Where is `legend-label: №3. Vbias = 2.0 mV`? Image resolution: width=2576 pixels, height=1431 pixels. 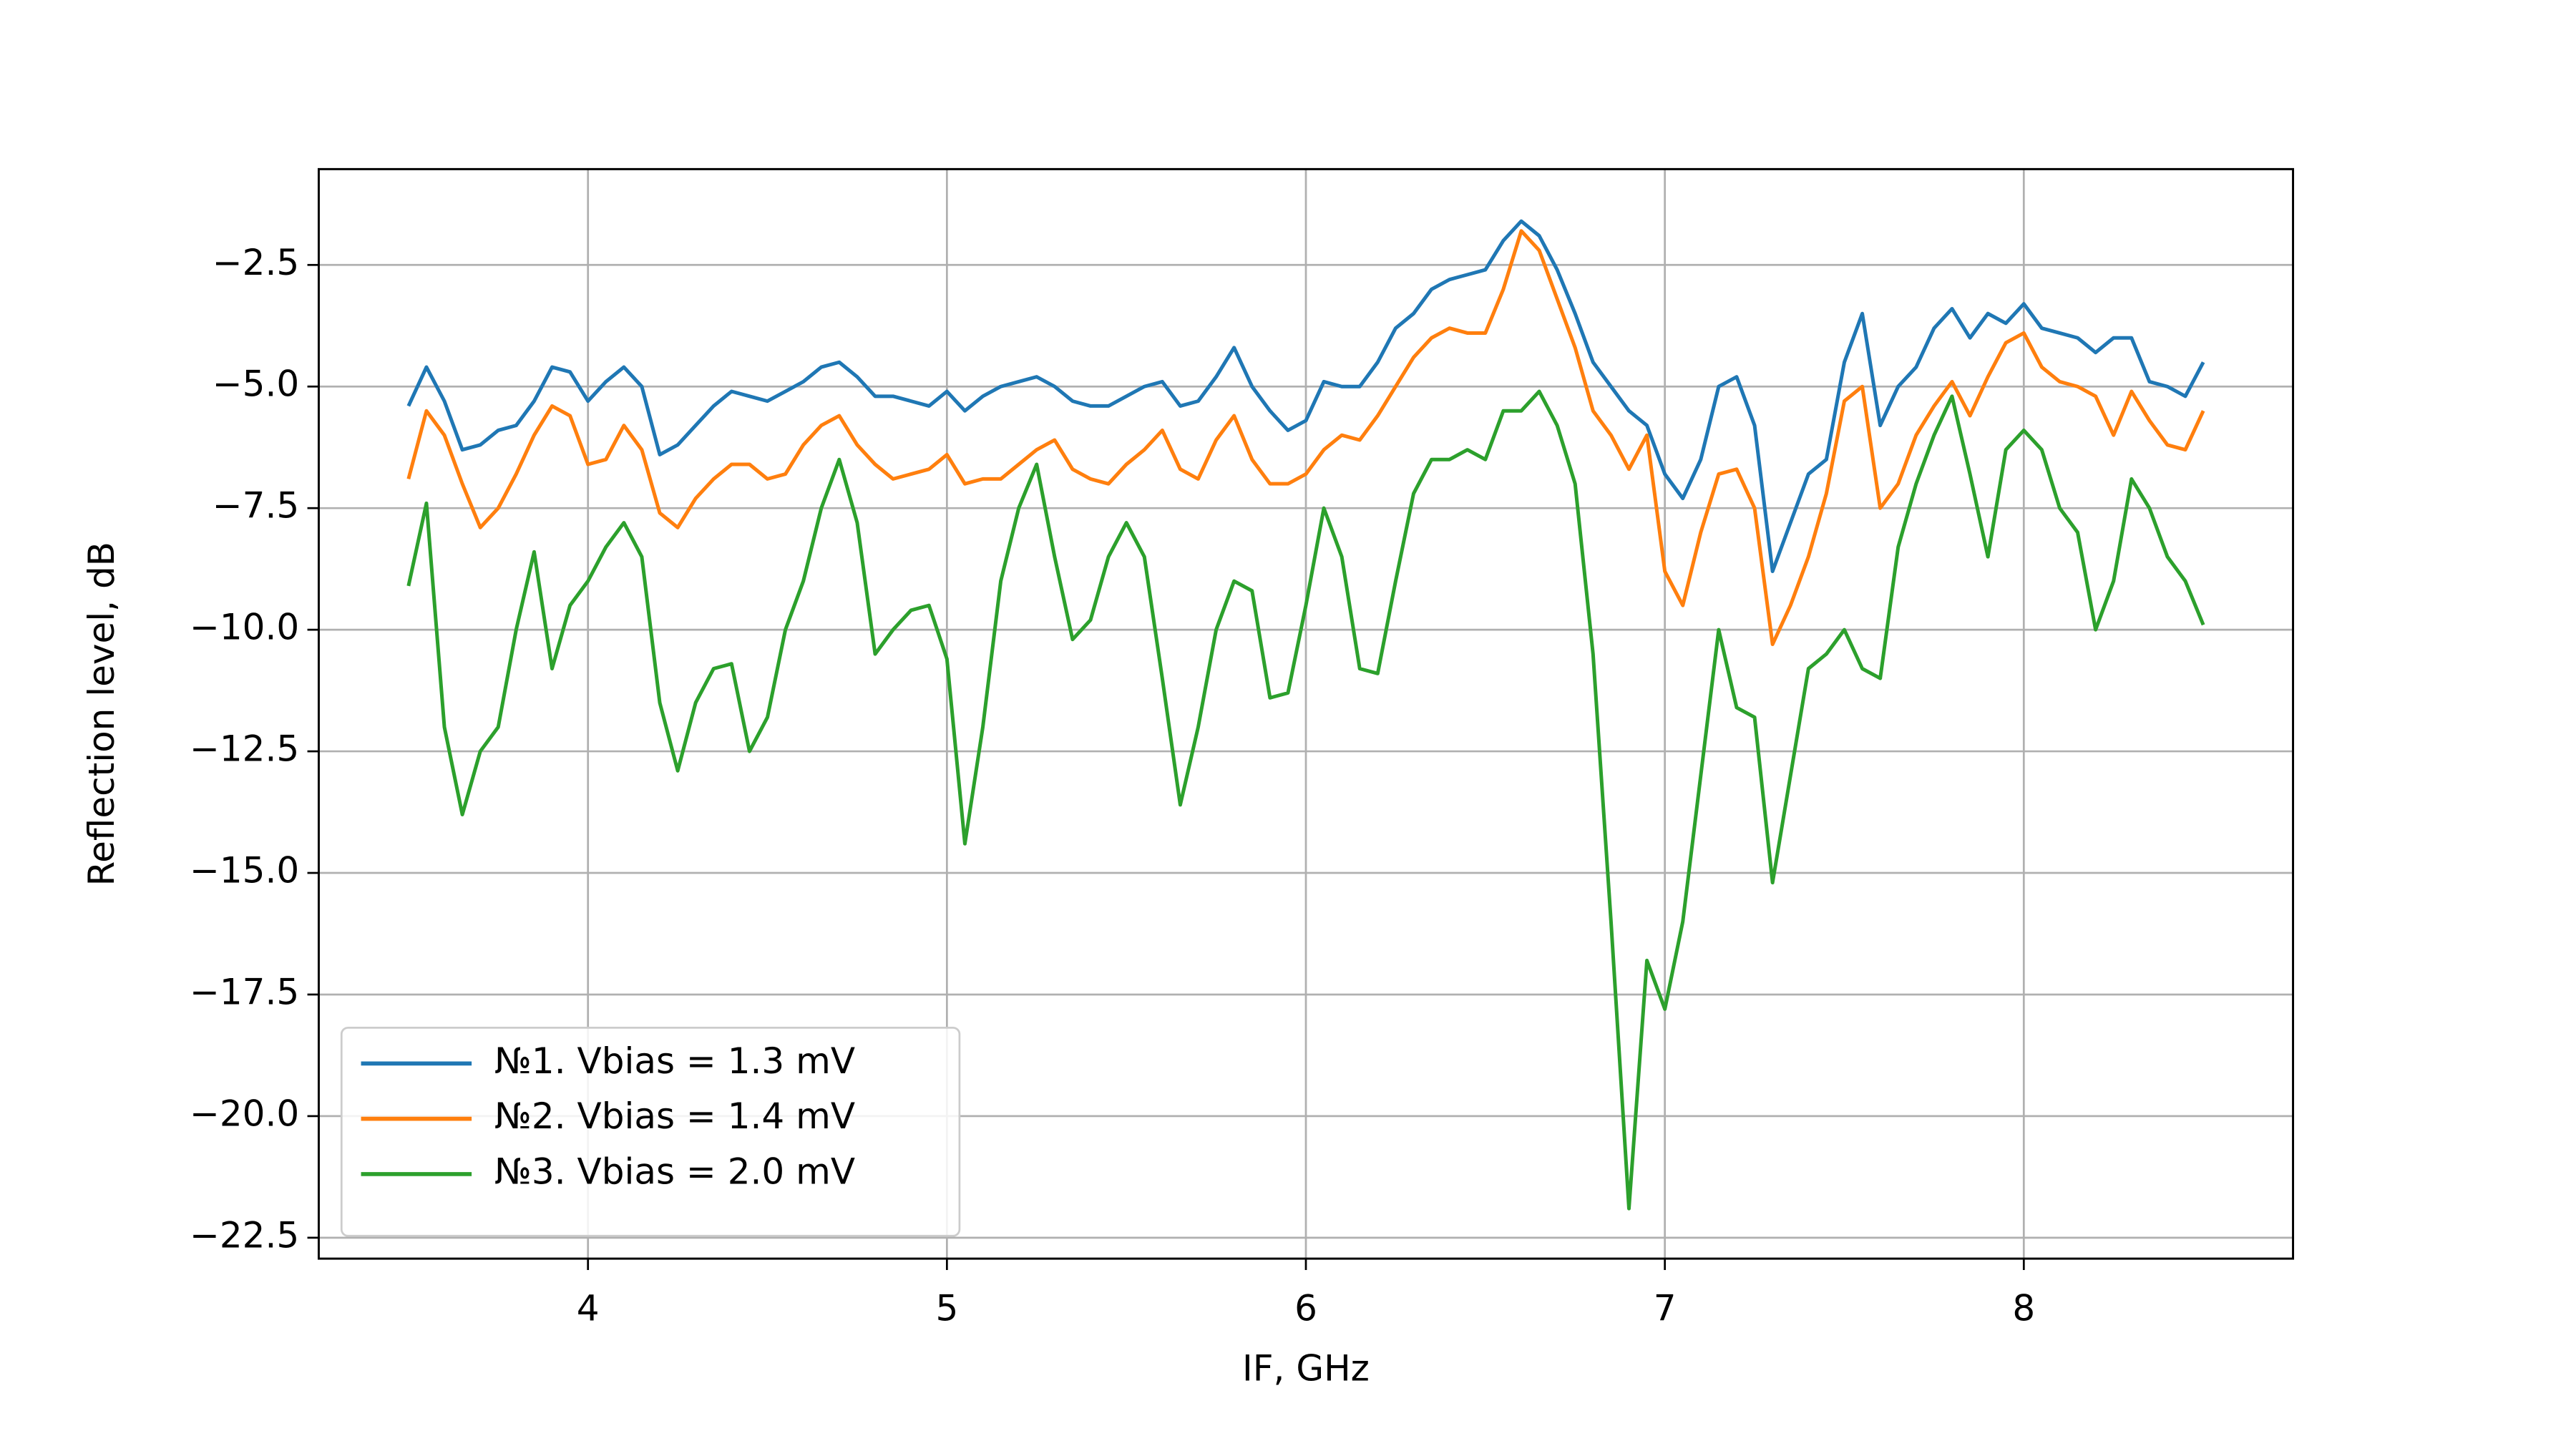 legend-label: №3. Vbias = 2.0 mV is located at coordinates (674, 1171).